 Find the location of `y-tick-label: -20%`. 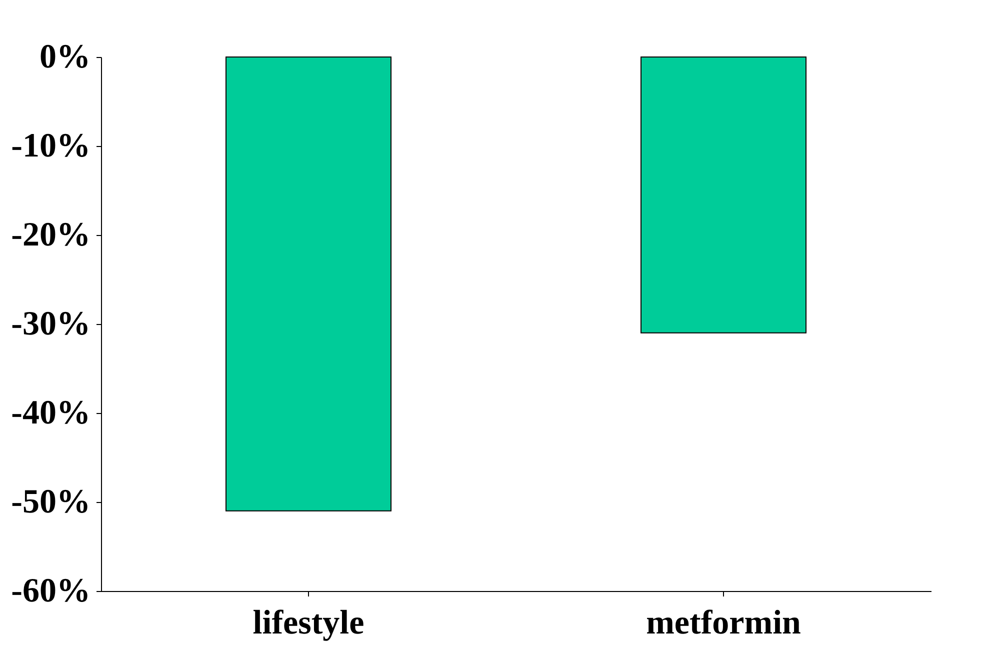

y-tick-label: -20% is located at coordinates (50, 235).